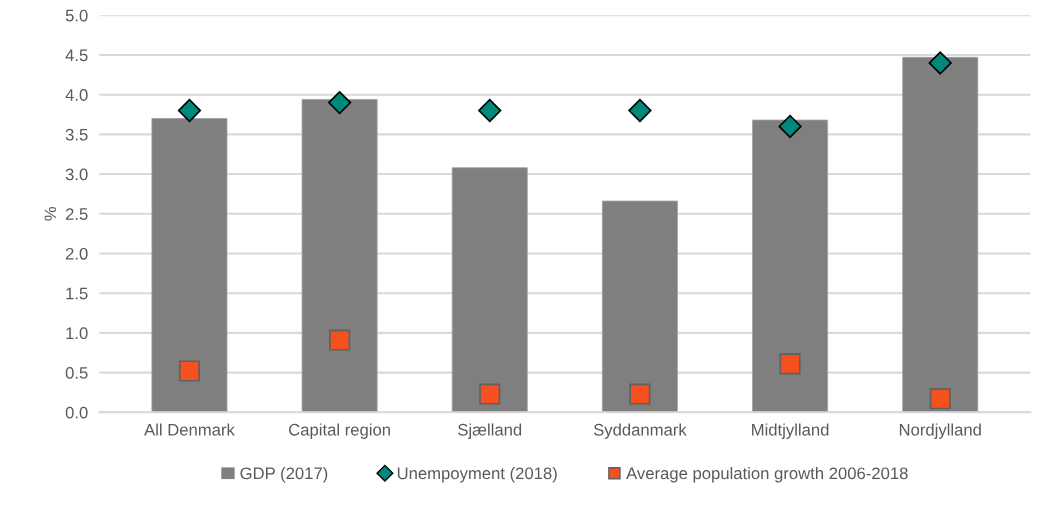  Describe the element at coordinates (490, 431) in the screenshot. I see `x-tick-label: Sjælland` at that location.